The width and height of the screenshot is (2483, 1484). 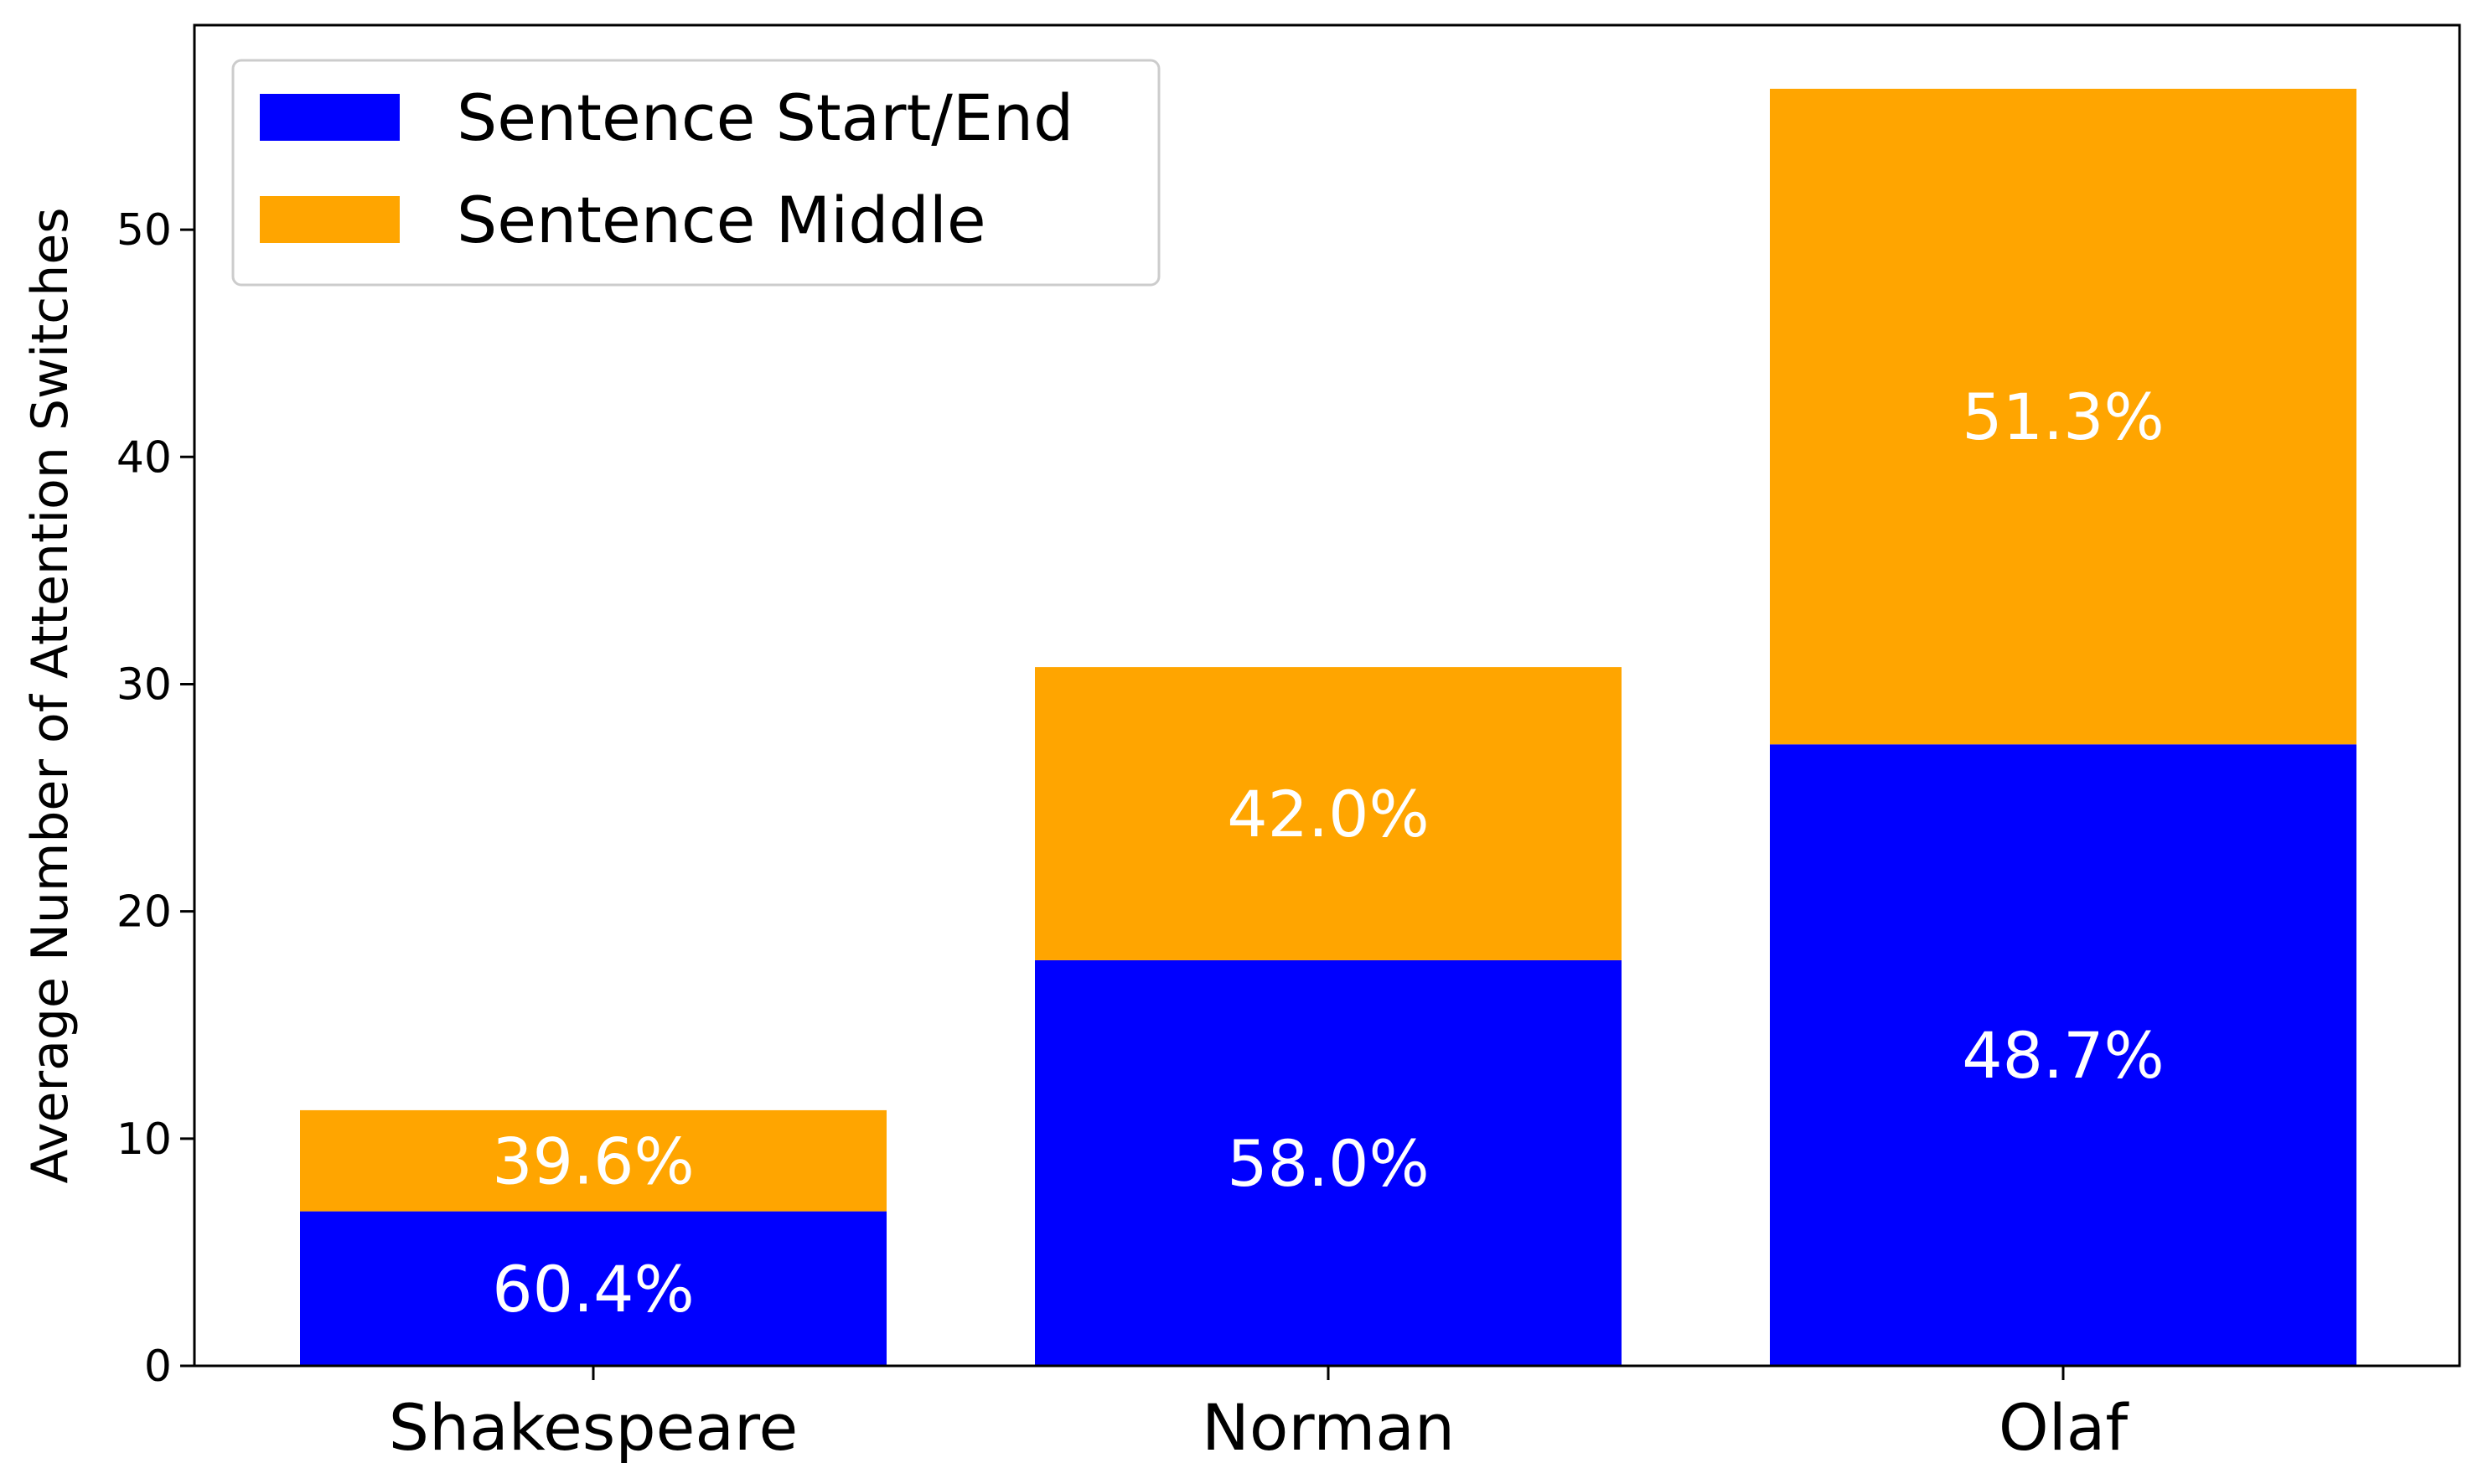 I want to click on data-label-olaf-series-1: 51.3%, so click(x=2063, y=417).